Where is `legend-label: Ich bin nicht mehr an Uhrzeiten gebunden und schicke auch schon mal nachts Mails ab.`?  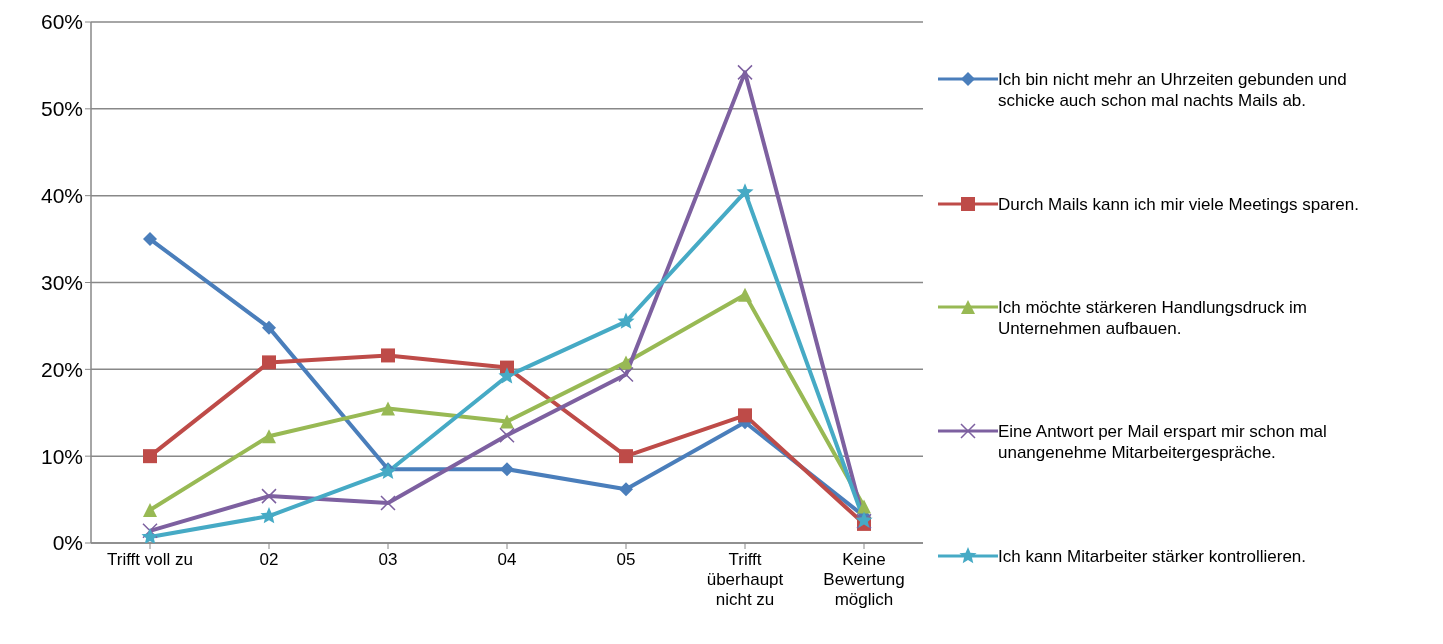 legend-label: Ich bin nicht mehr an Uhrzeiten gebunden und schicke auch schon mal nachts Mails ab. is located at coordinates (1173, 90).